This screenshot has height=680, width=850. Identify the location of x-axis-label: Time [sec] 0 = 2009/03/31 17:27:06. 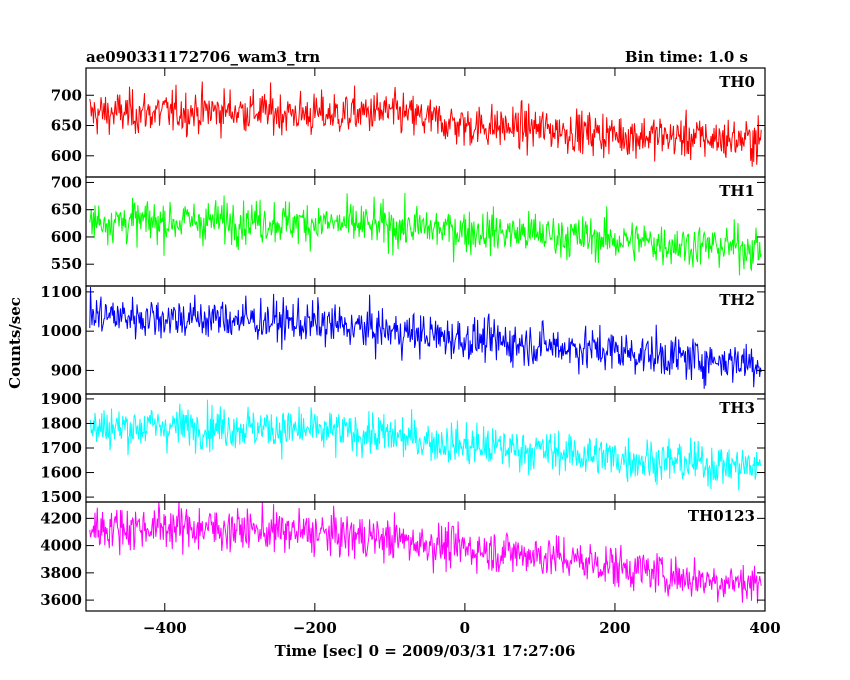
(425, 651).